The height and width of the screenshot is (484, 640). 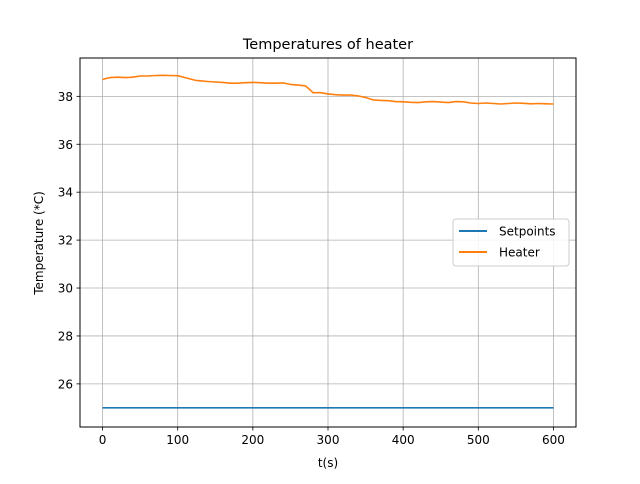 I want to click on x-axis-label: t(s), so click(x=328, y=463).